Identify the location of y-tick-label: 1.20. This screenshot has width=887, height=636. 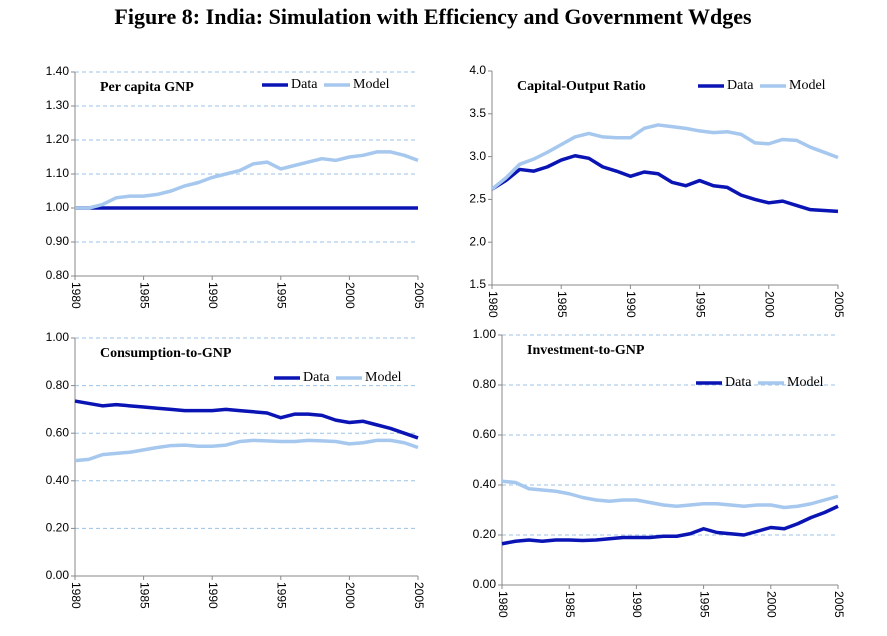
(58, 139).